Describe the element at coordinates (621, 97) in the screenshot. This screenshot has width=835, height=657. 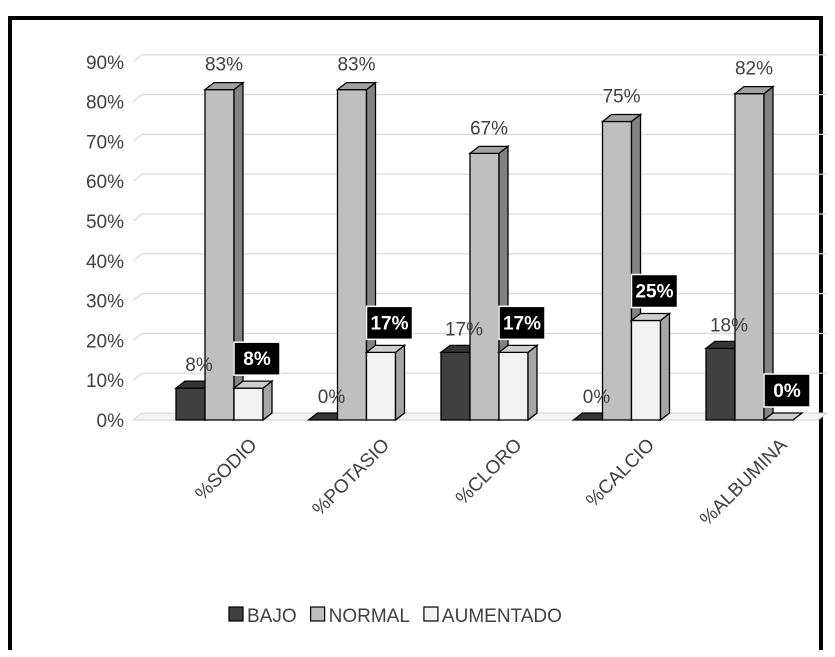
I see `data-label-normal: 75%` at that location.